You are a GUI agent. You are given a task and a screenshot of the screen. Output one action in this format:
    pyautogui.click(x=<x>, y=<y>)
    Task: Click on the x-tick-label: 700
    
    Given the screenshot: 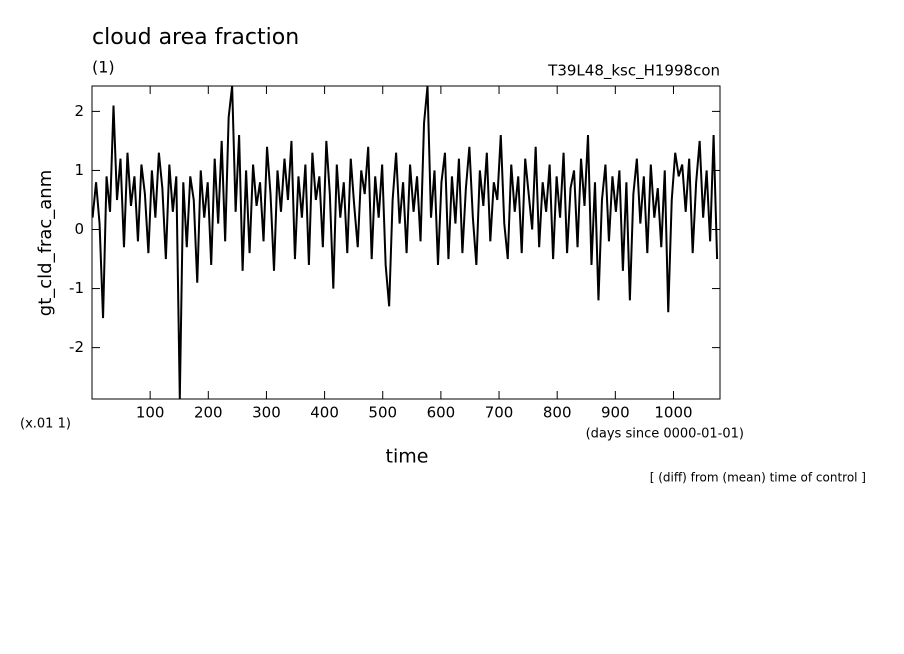 What is the action you would take?
    pyautogui.click(x=499, y=413)
    